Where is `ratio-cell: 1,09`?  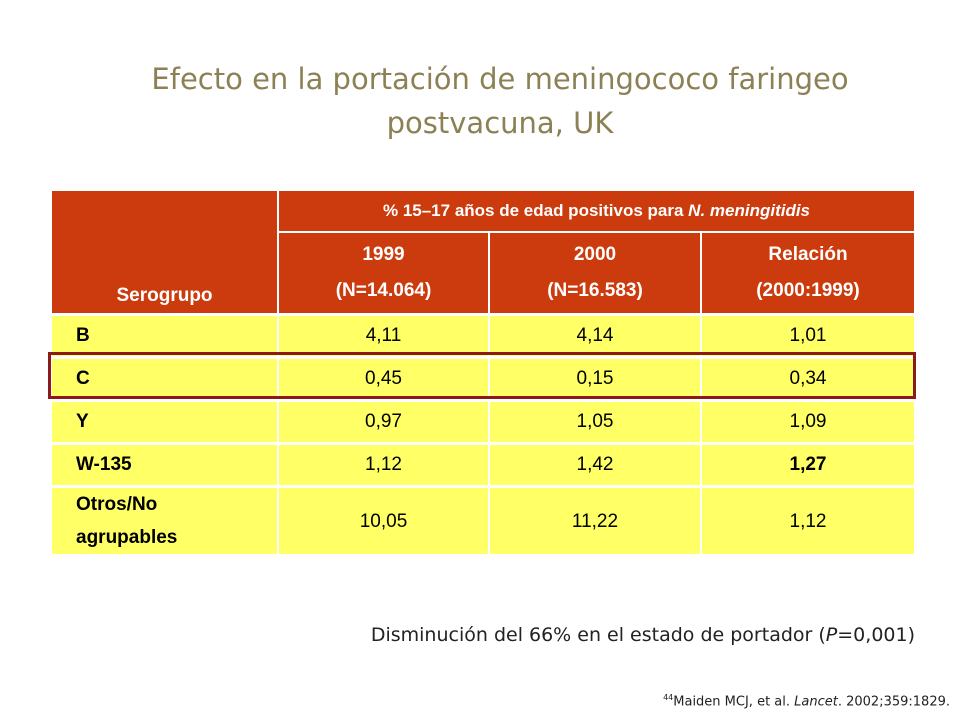 ratio-cell: 1,09 is located at coordinates (807, 421).